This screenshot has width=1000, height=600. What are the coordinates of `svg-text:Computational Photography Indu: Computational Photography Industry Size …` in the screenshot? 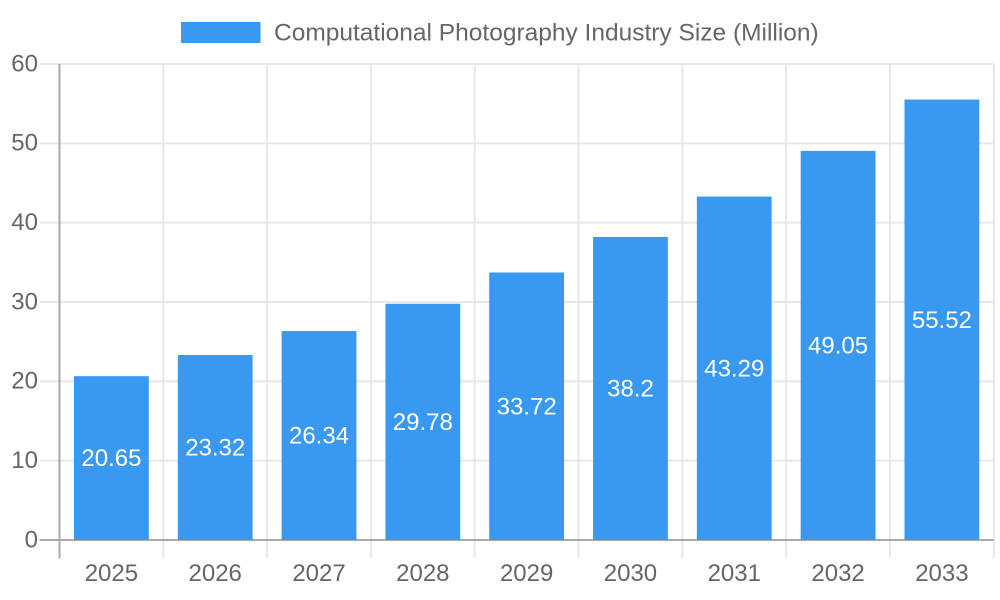 It's located at (546, 33).